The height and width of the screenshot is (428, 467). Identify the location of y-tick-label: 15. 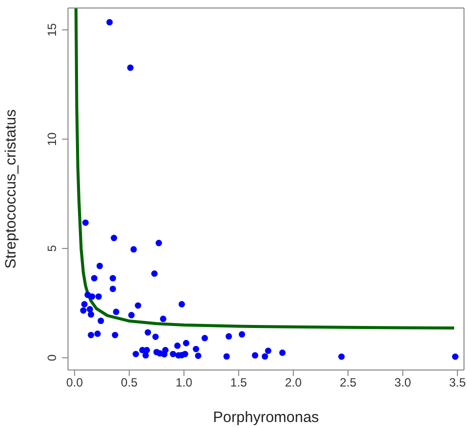
(52, 29).